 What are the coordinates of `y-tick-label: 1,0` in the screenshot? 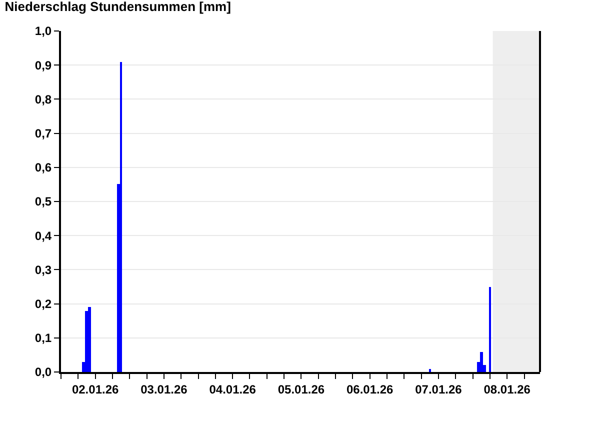 It's located at (43, 31).